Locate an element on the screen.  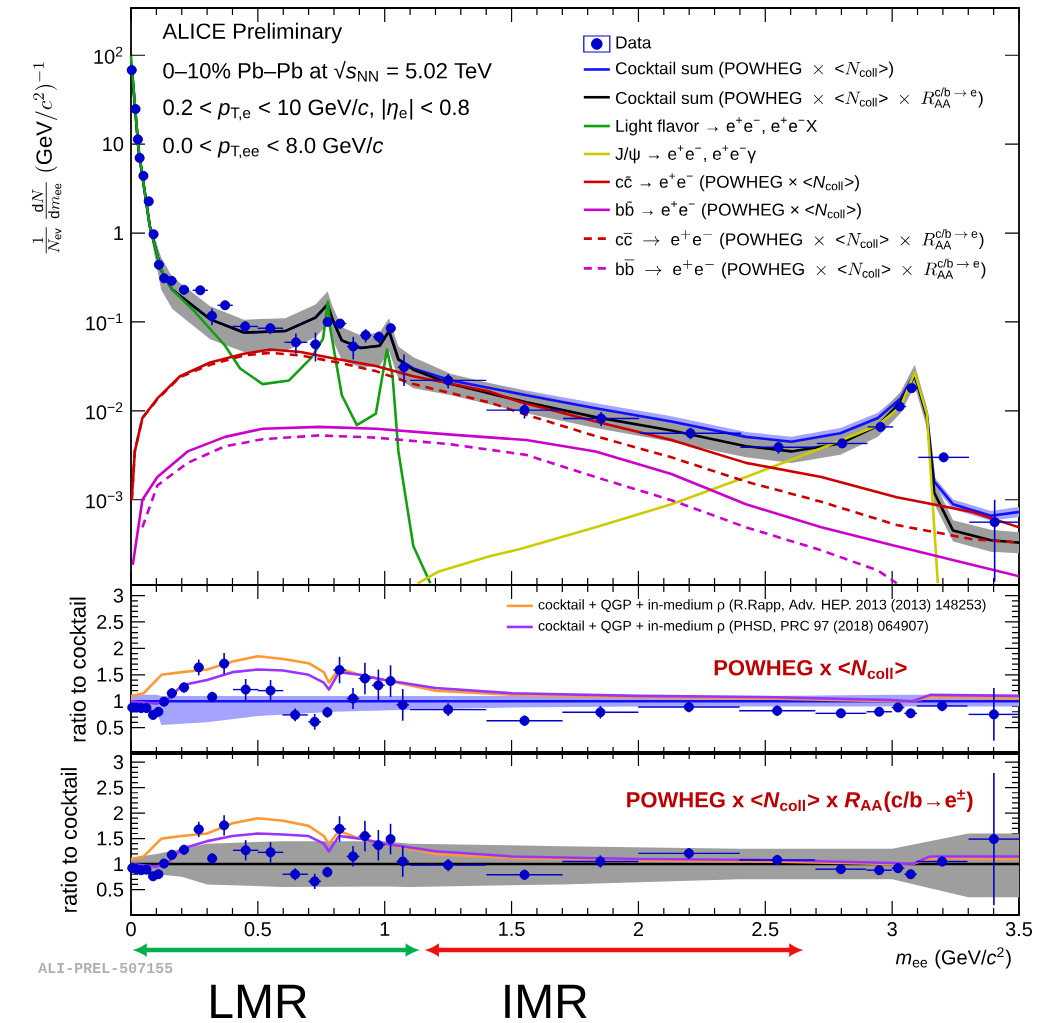
annotation: 0.0 < p$_{T,ee}$ < 8.0 GeV/c is located at coordinates (273, 148).